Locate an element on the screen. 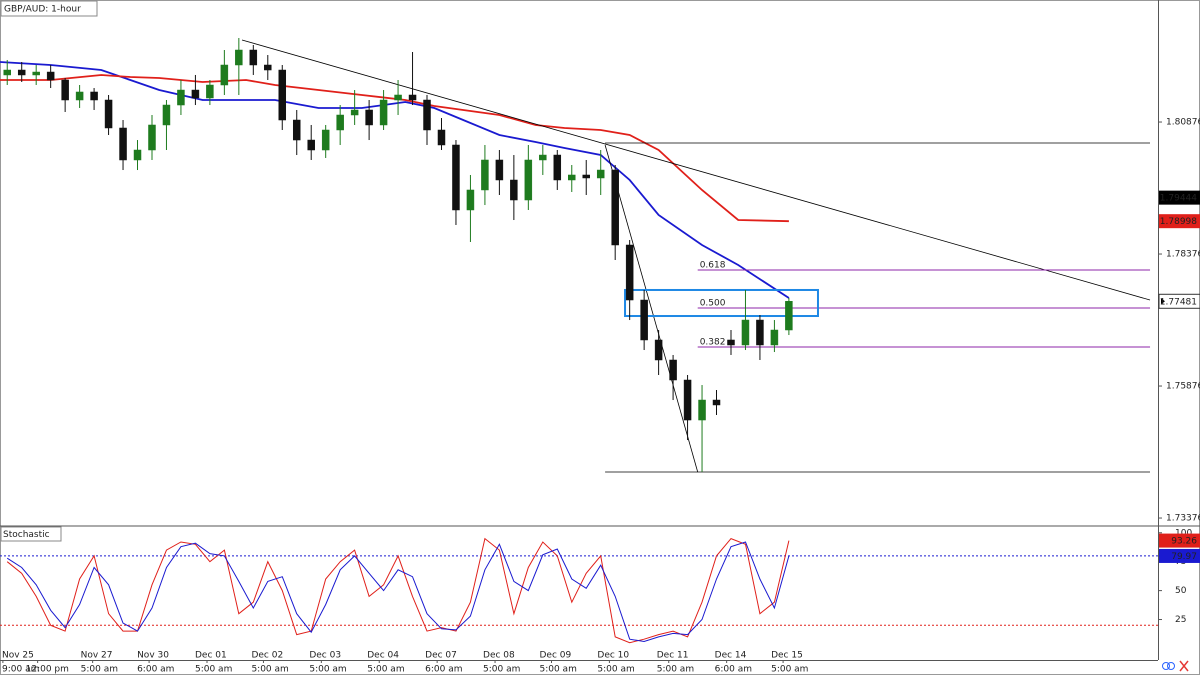 This screenshot has height=675, width=1200. toolbar-icons is located at coordinates (1175, 666).